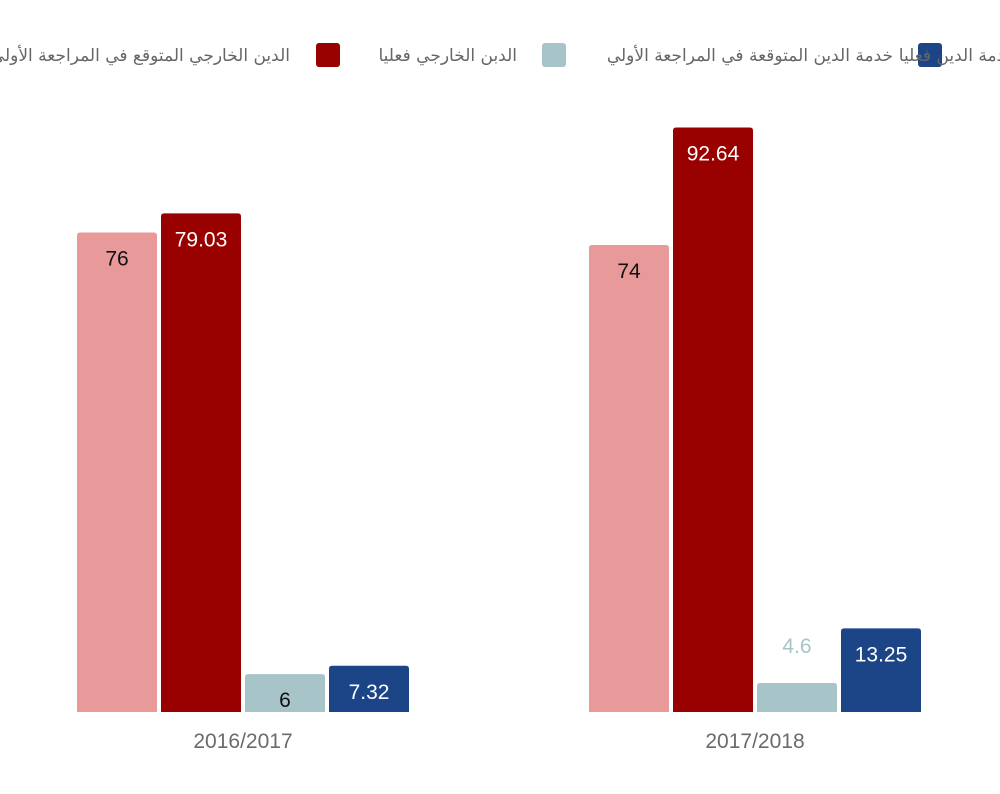 The width and height of the screenshot is (1000, 794). What do you see at coordinates (369, 692) in the screenshot?
I see `value-label-0-3: 7.32` at bounding box center [369, 692].